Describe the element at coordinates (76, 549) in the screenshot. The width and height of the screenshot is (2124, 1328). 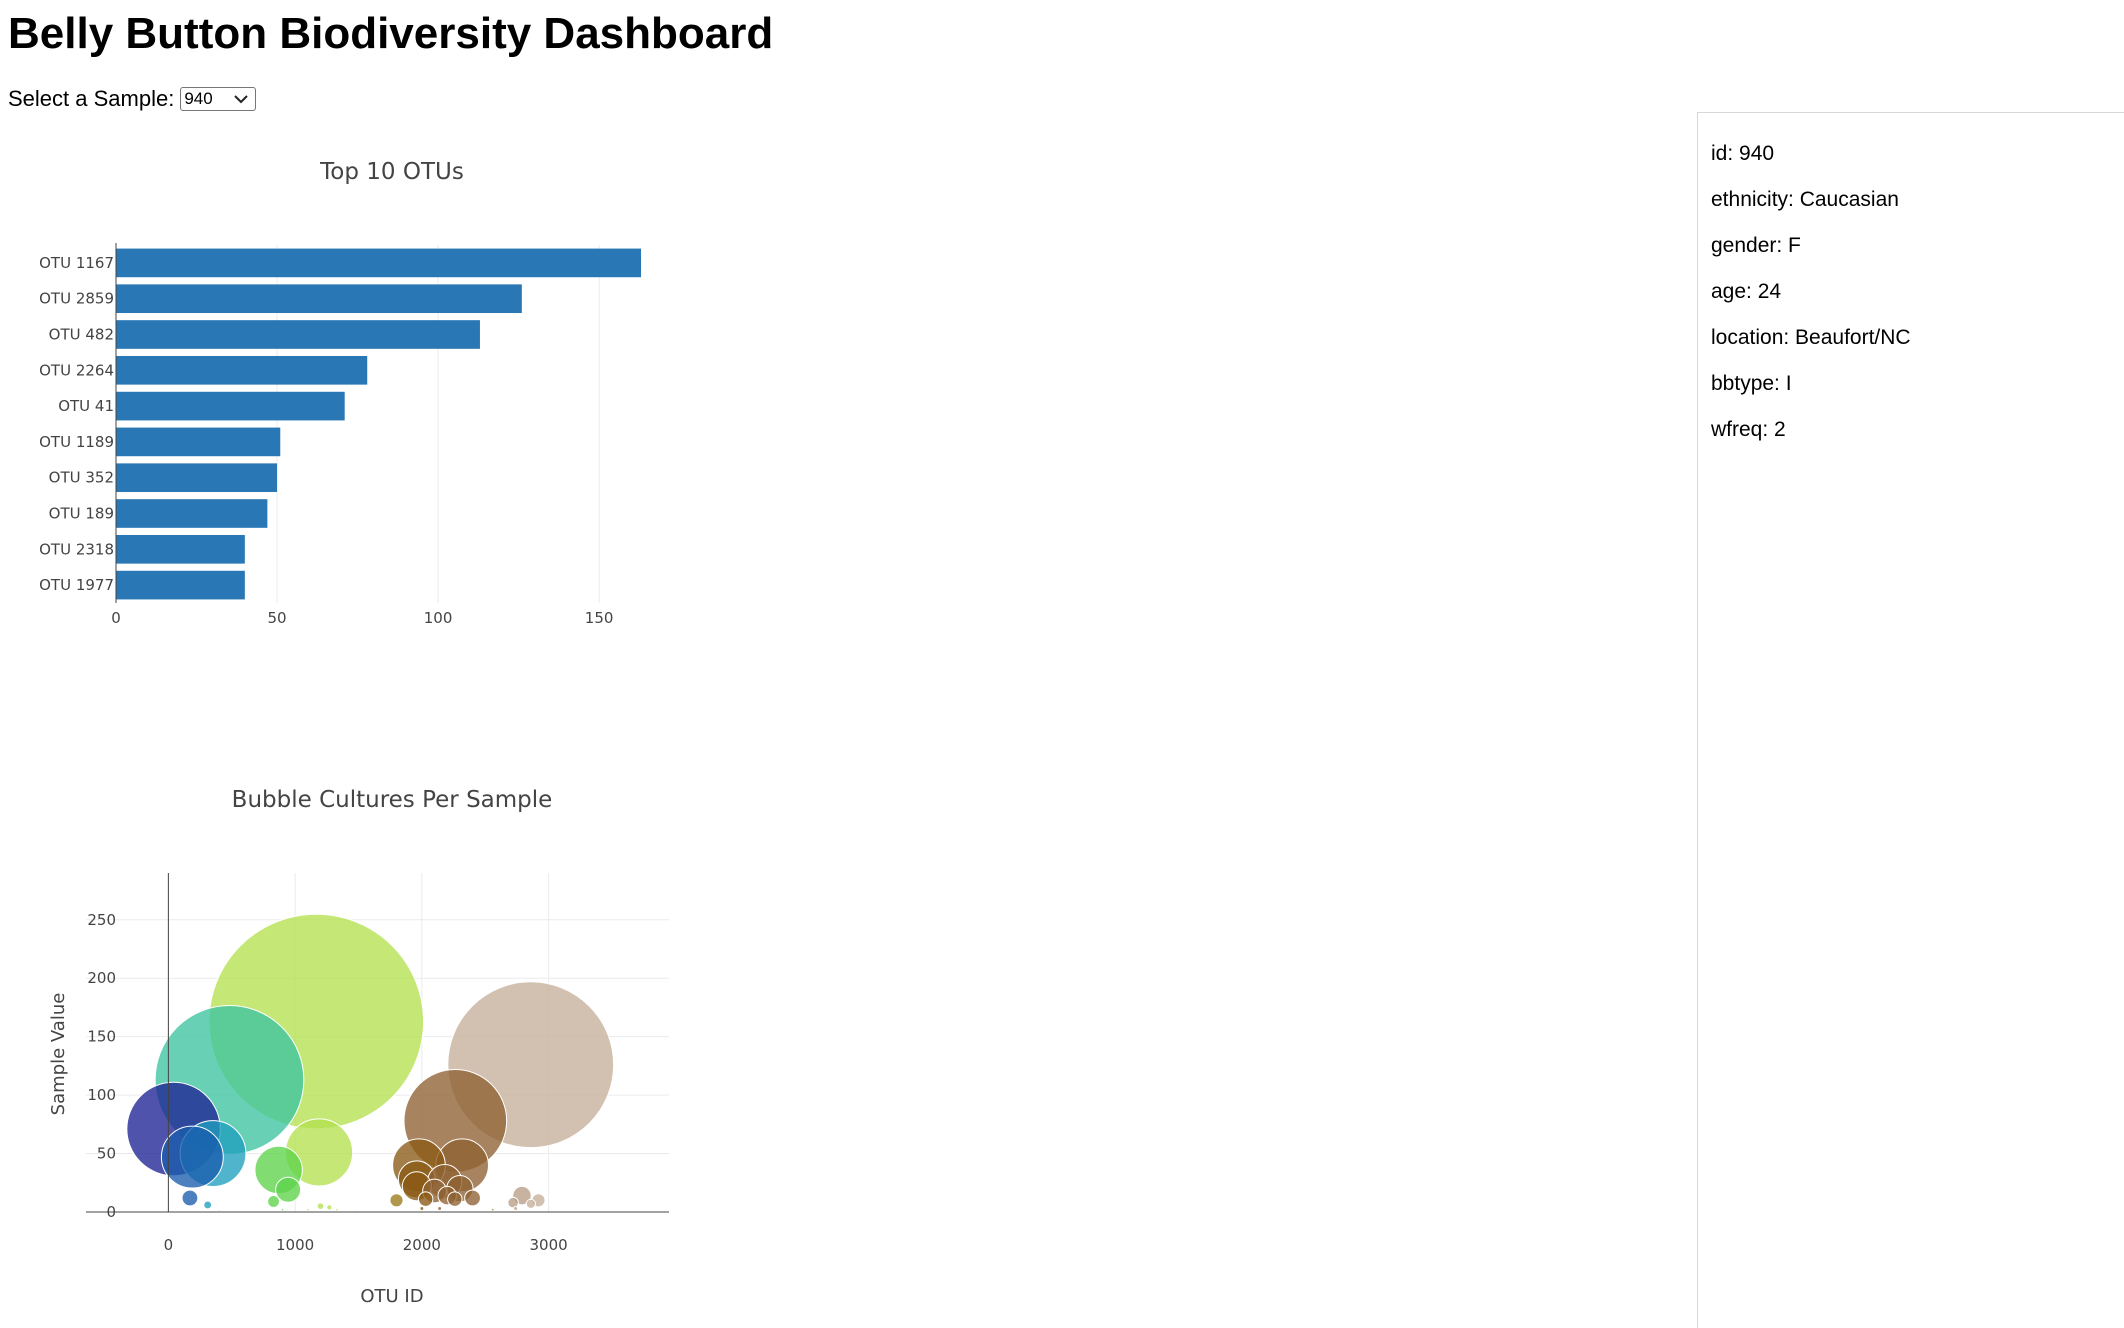
I see `y-tick-label: OTU 2318` at that location.